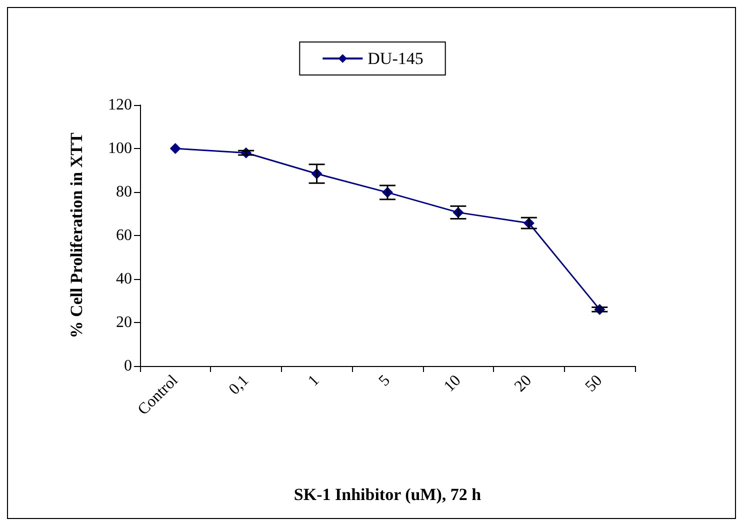  What do you see at coordinates (385, 381) in the screenshot?
I see `x-tick-label: 5` at bounding box center [385, 381].